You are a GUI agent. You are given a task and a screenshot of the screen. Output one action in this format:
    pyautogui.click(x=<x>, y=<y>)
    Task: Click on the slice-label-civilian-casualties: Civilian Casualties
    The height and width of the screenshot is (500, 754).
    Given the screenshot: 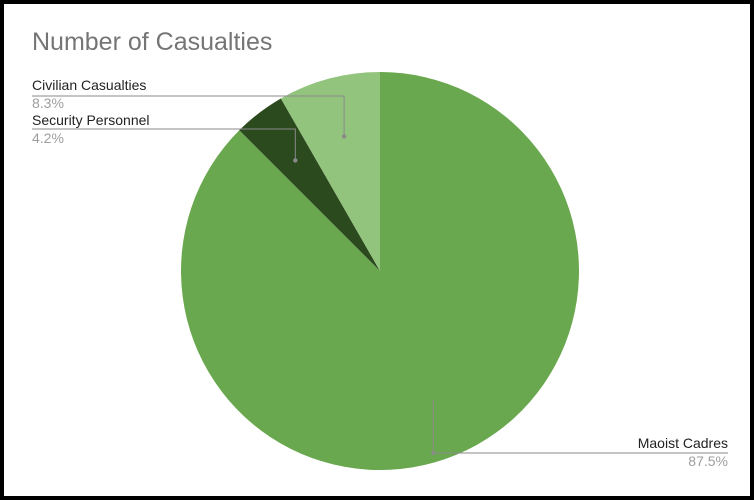 What is the action you would take?
    pyautogui.click(x=89, y=85)
    